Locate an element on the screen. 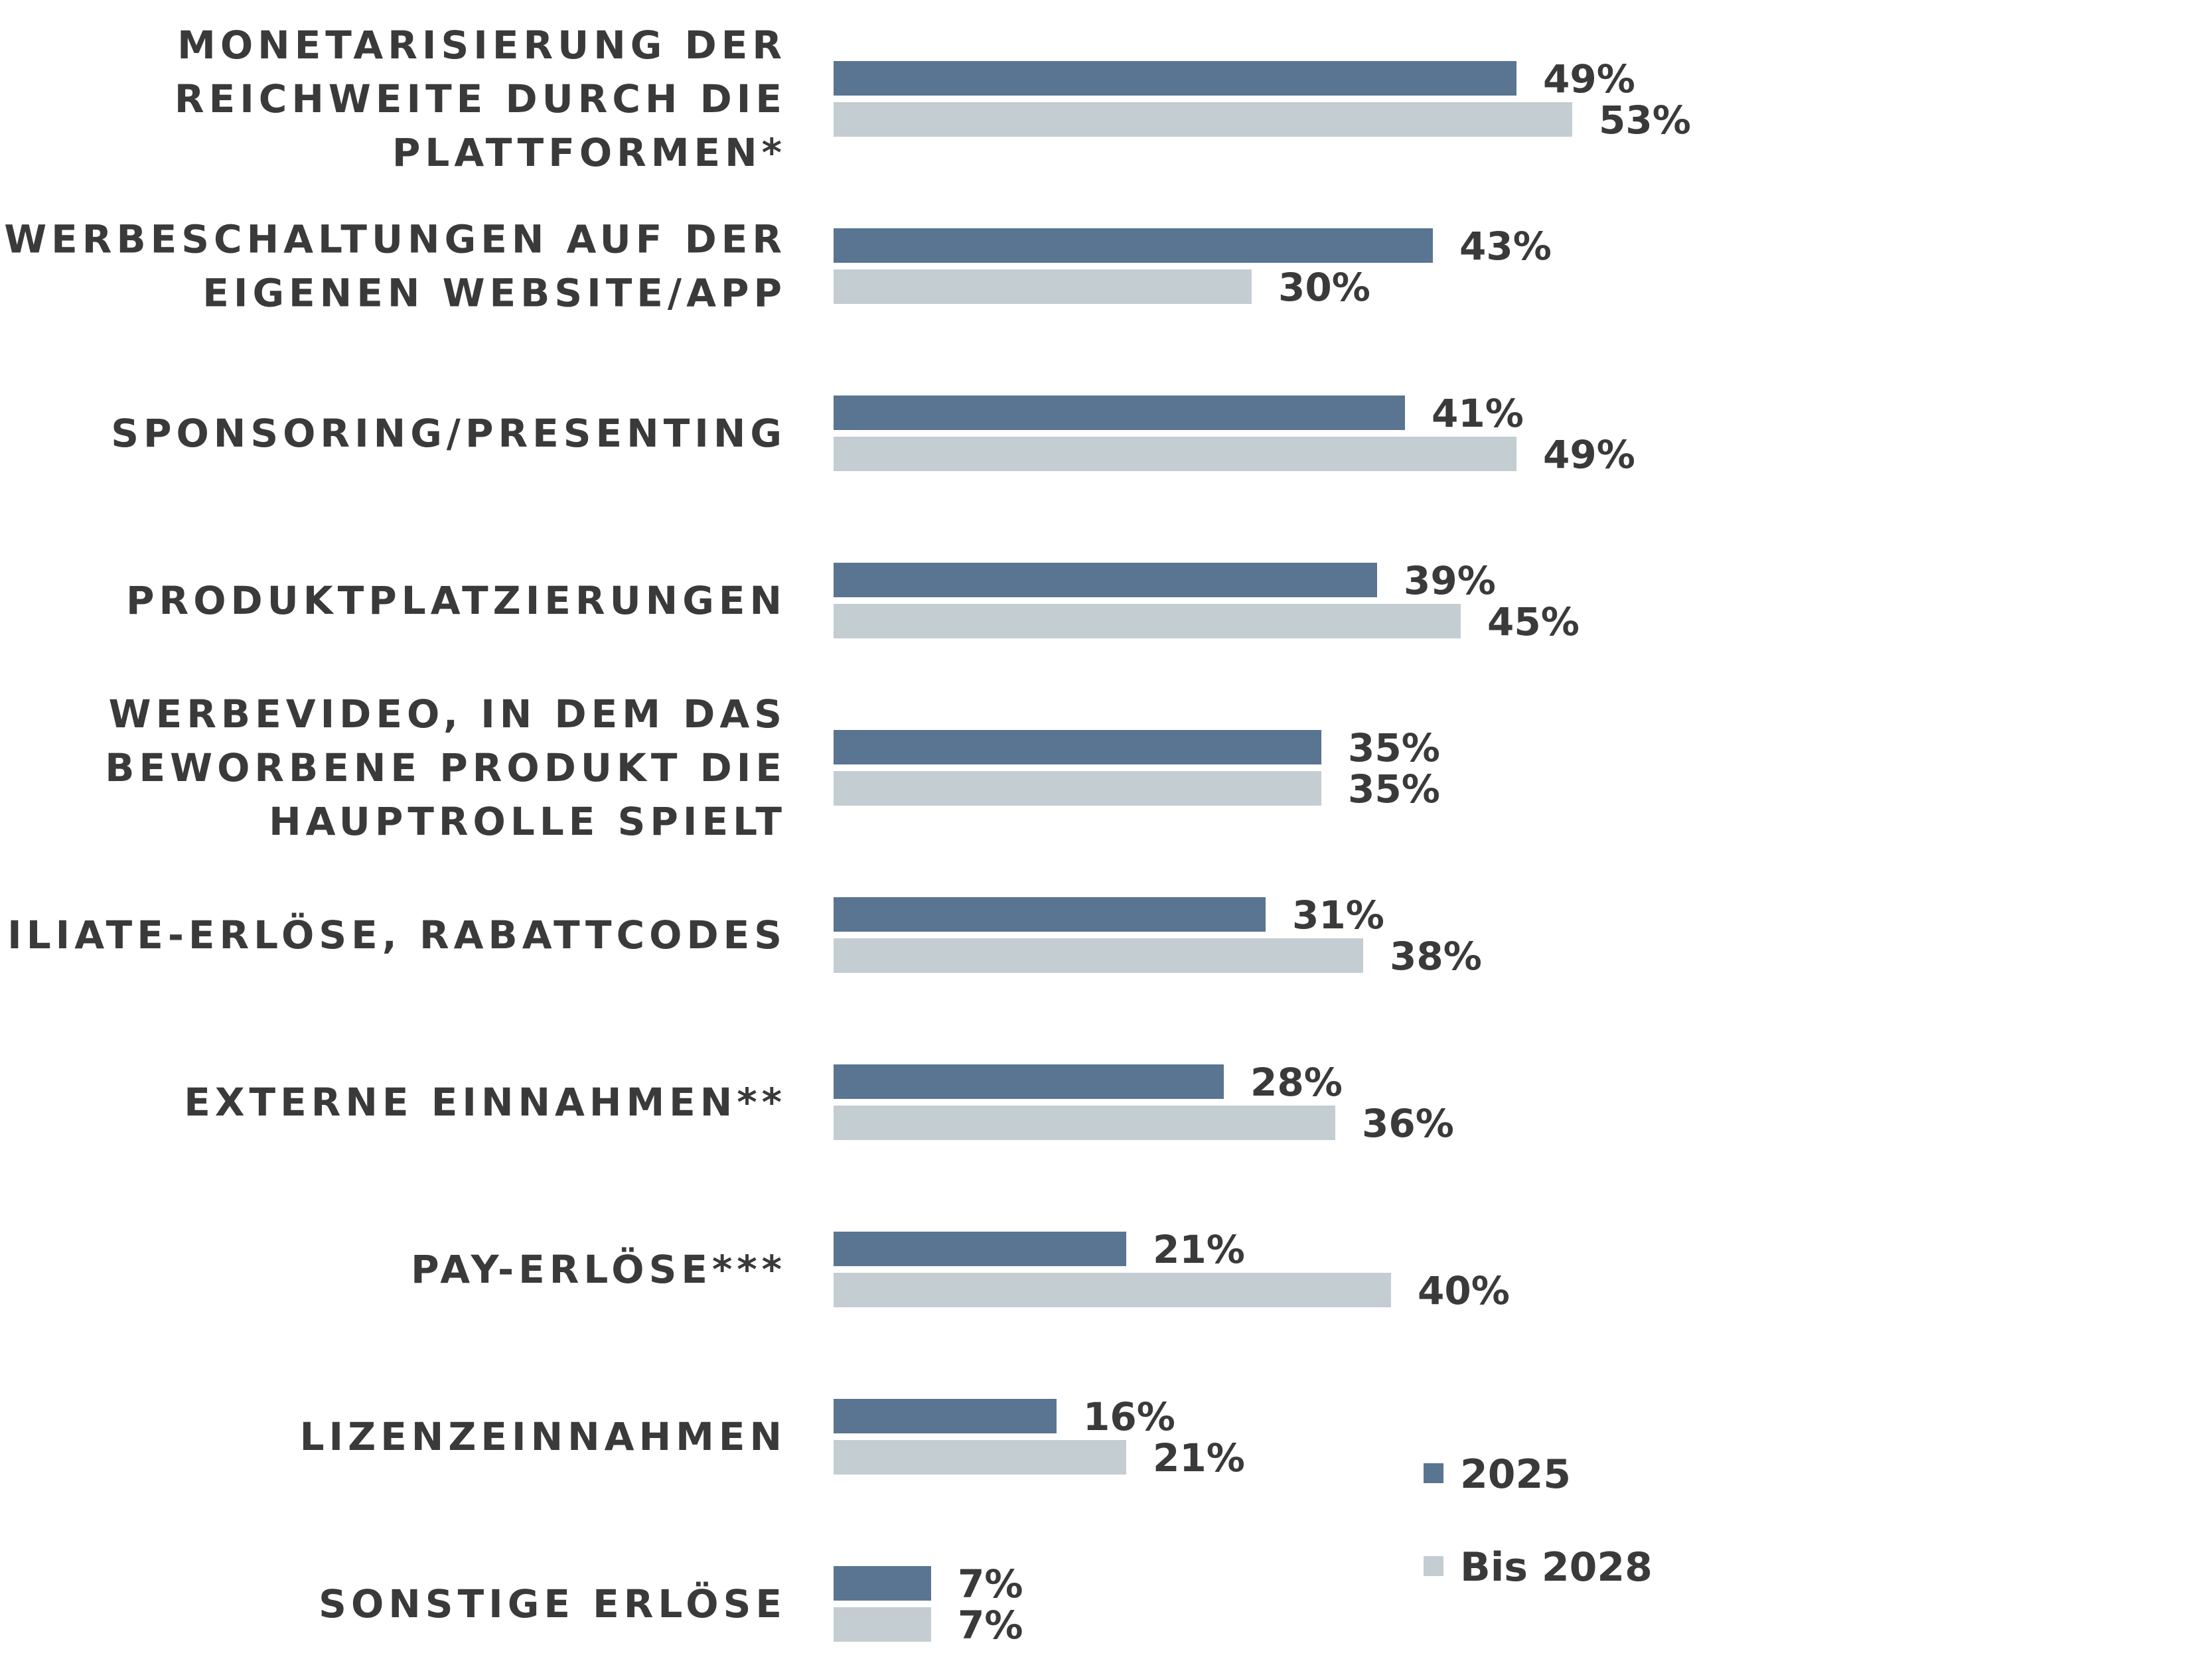  data-label: 28% is located at coordinates (1297, 1082).